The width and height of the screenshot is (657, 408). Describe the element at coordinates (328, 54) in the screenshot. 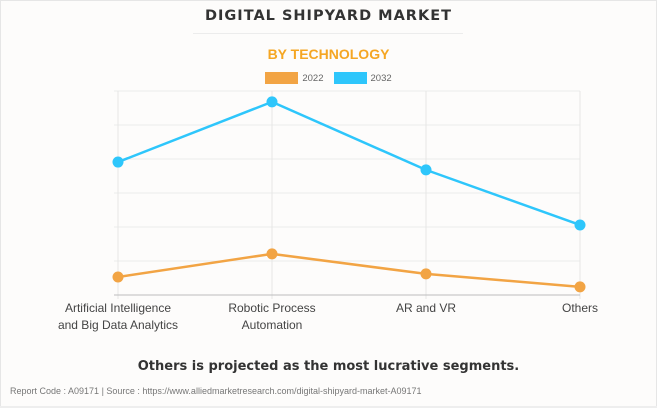

I see `chart-subtitle: BY TECHNOLOGY` at that location.